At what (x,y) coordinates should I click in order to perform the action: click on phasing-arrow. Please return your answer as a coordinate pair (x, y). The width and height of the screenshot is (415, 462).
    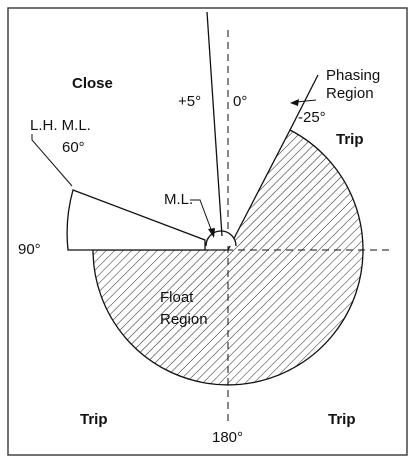
    Looking at the image, I should click on (294, 102).